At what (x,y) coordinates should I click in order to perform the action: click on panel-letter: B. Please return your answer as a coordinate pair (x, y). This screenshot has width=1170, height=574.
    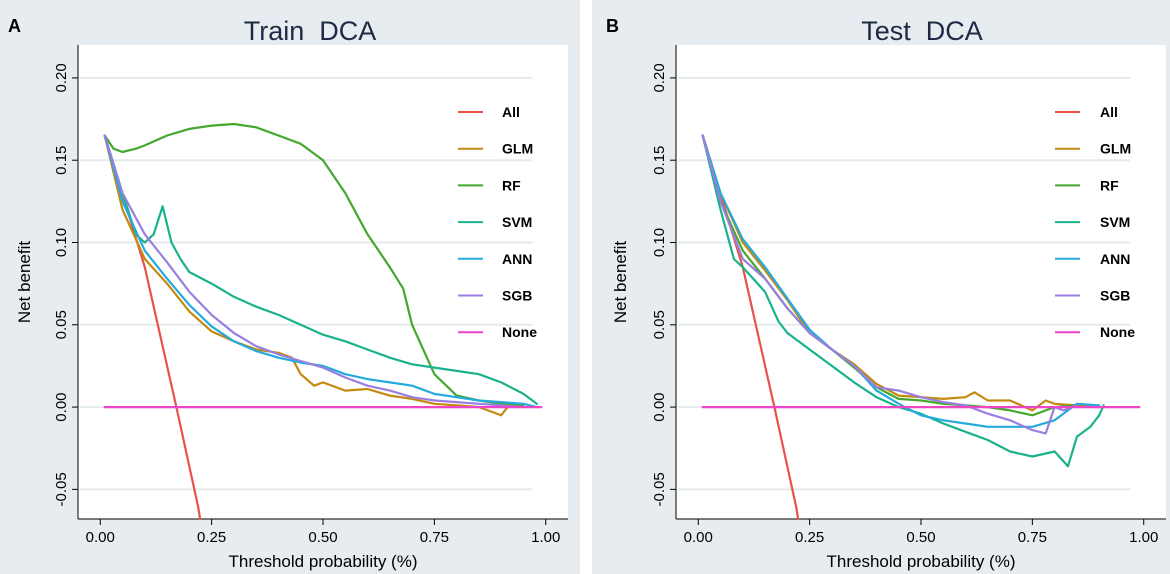
    Looking at the image, I should click on (612, 26).